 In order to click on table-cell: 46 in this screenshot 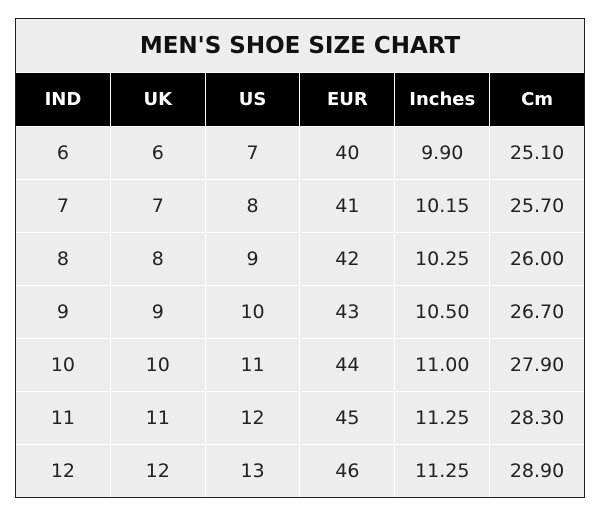, I will do `click(346, 471)`.